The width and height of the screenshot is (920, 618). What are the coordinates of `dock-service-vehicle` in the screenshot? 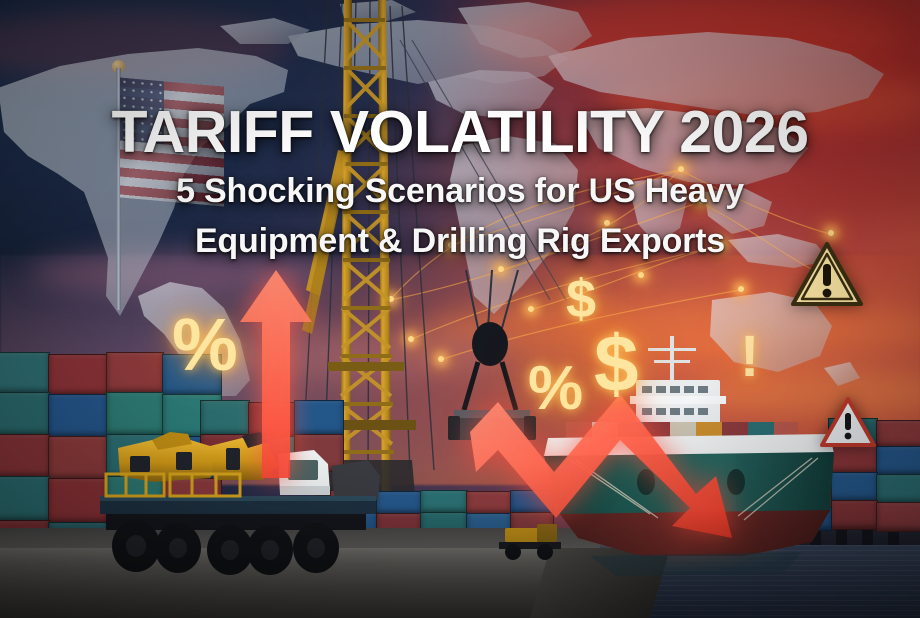 It's located at (531, 536).